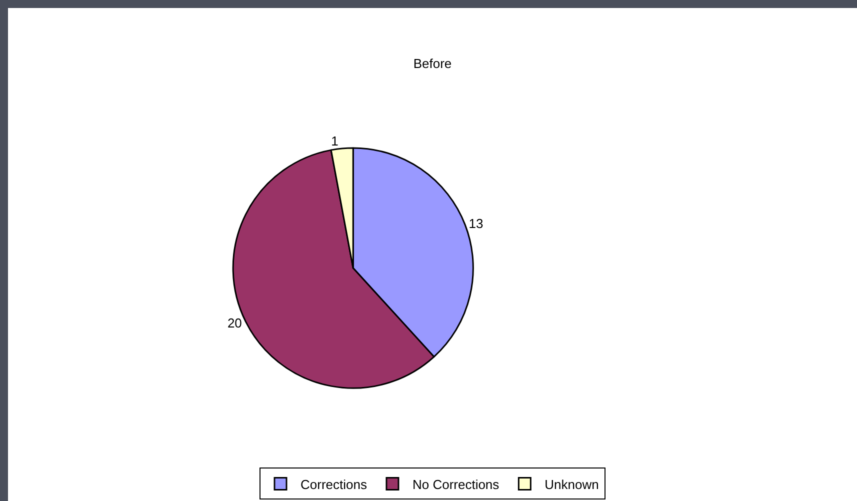 This screenshot has width=857, height=501. Describe the element at coordinates (234, 323) in the screenshot. I see `data-label: 20` at that location.